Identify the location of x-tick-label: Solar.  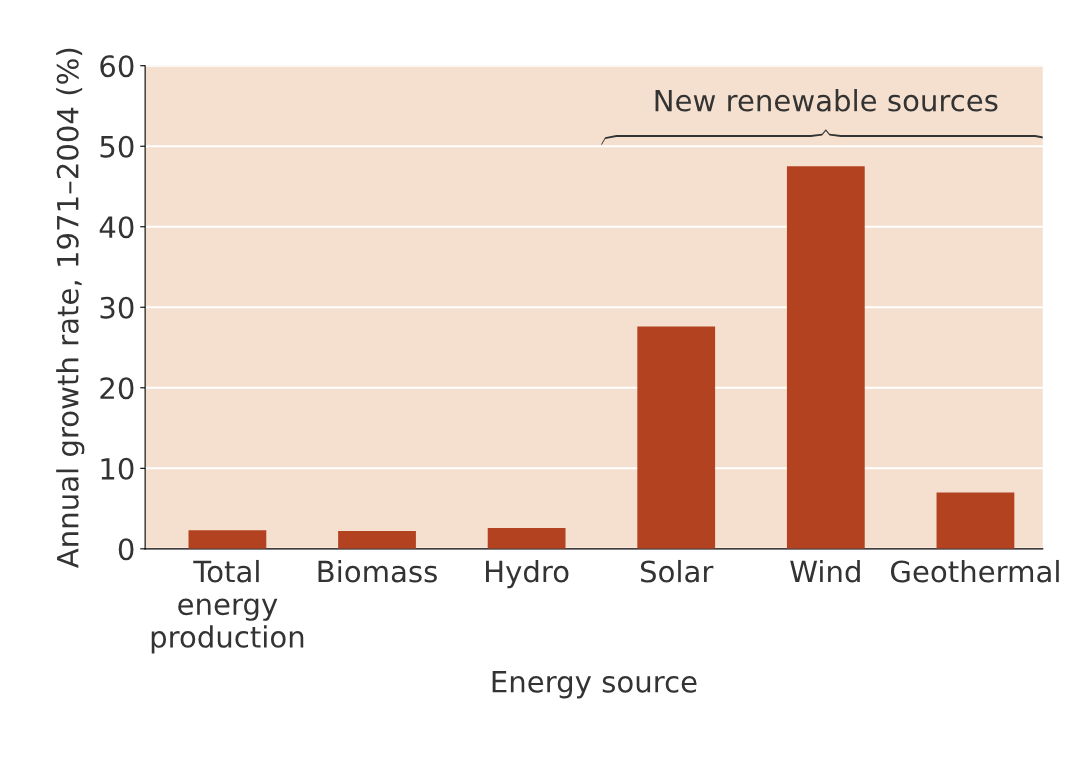
(677, 571).